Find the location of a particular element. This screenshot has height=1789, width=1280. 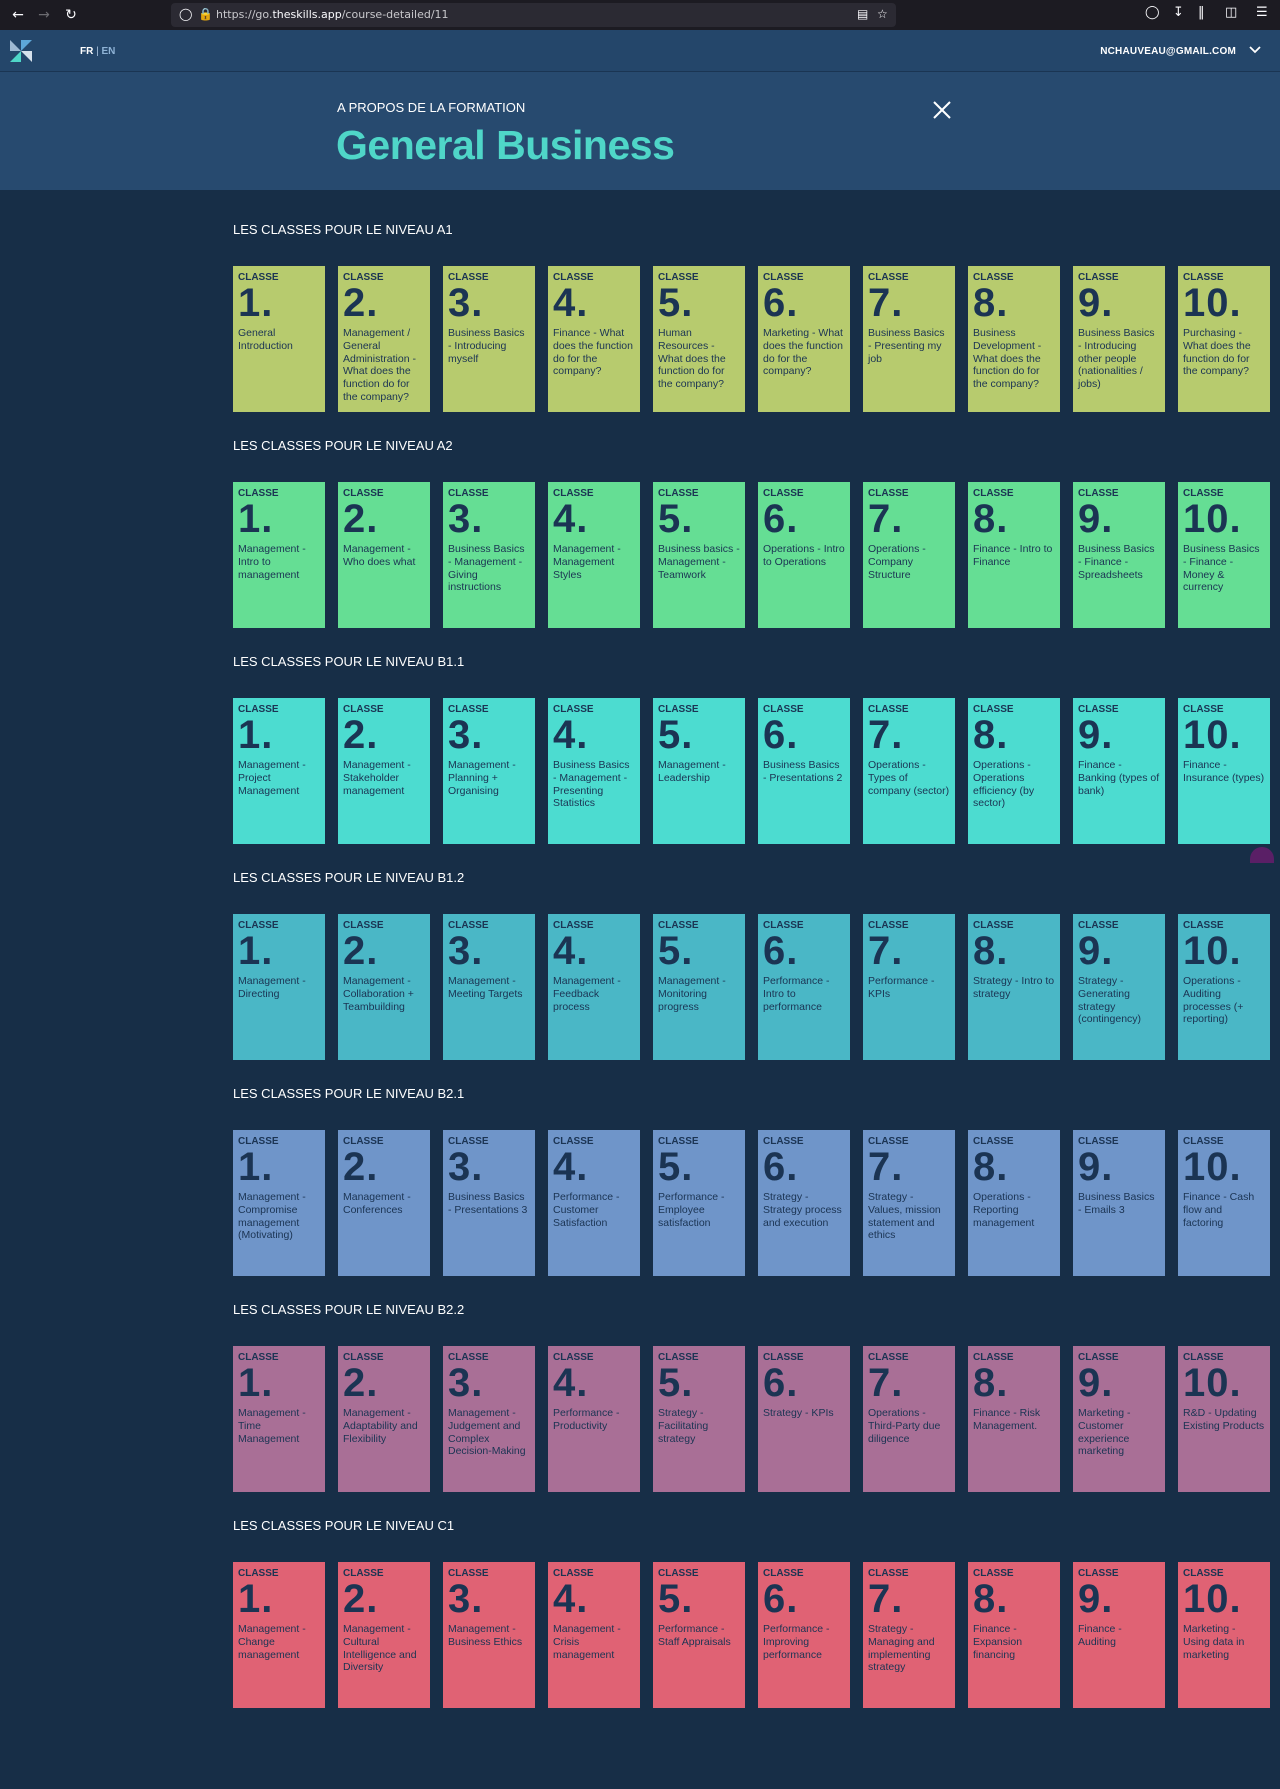

chevron-down-icon is located at coordinates (1255, 50).